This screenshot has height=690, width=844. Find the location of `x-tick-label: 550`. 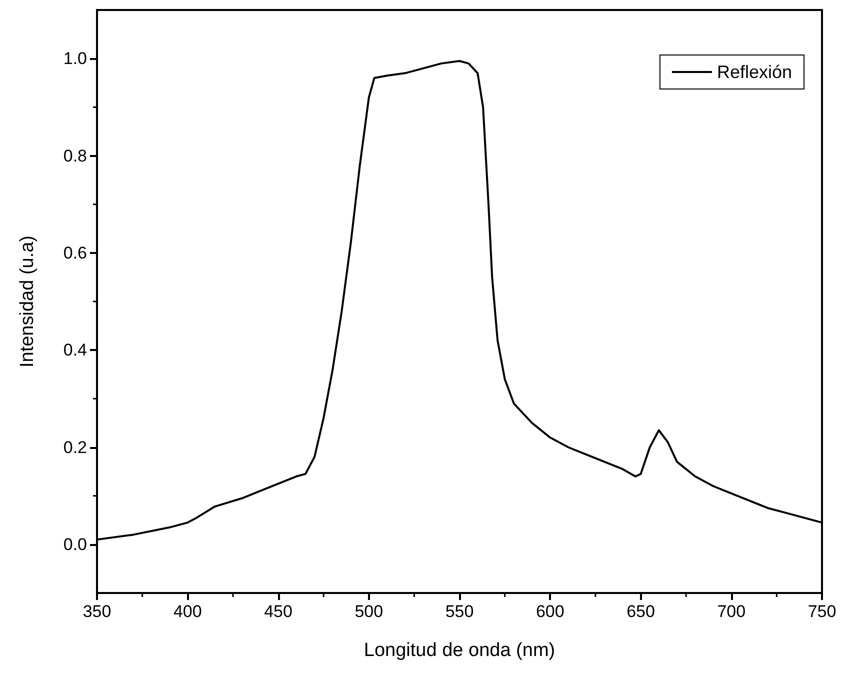

x-tick-label: 550 is located at coordinates (459, 611).